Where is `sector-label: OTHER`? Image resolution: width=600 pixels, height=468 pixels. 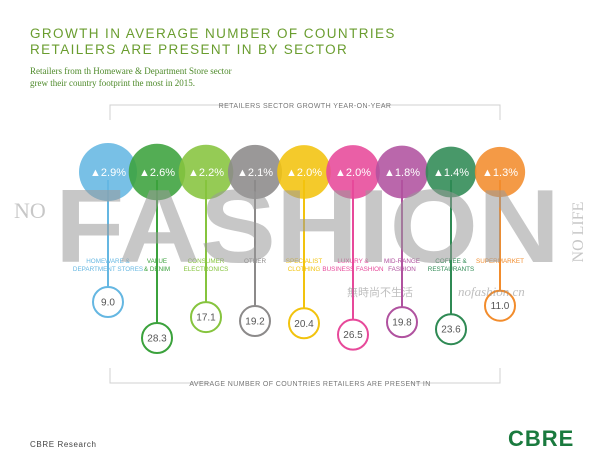 sector-label: OTHER is located at coordinates (255, 261).